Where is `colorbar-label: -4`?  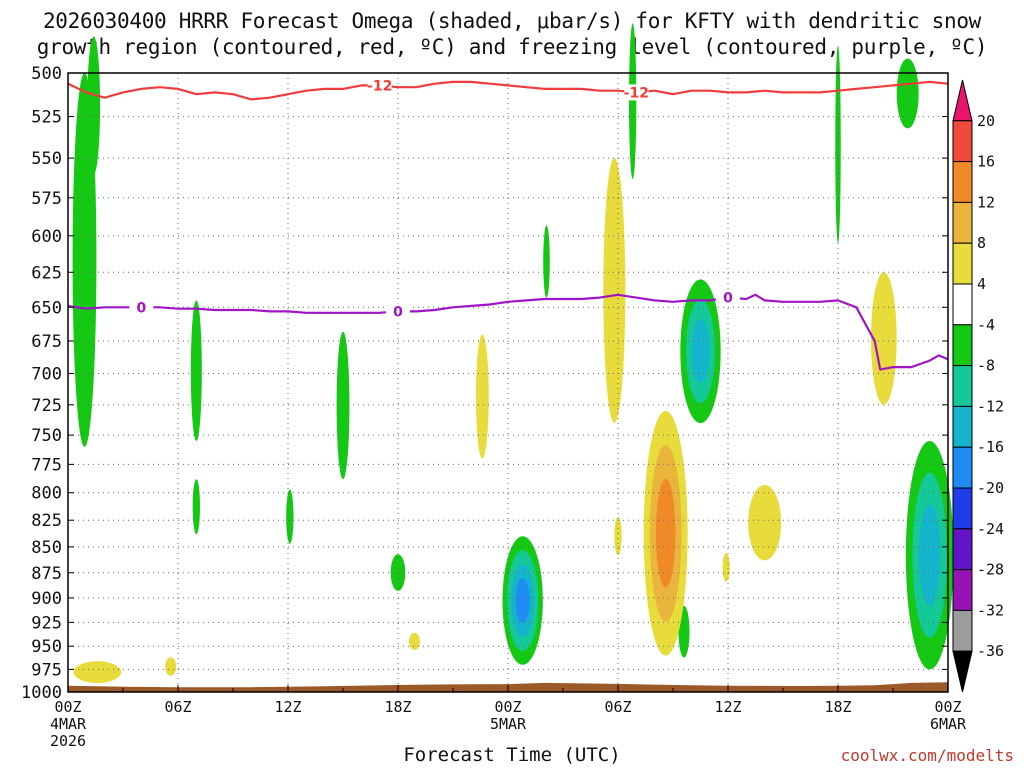
colorbar-label: -4 is located at coordinates (986, 325).